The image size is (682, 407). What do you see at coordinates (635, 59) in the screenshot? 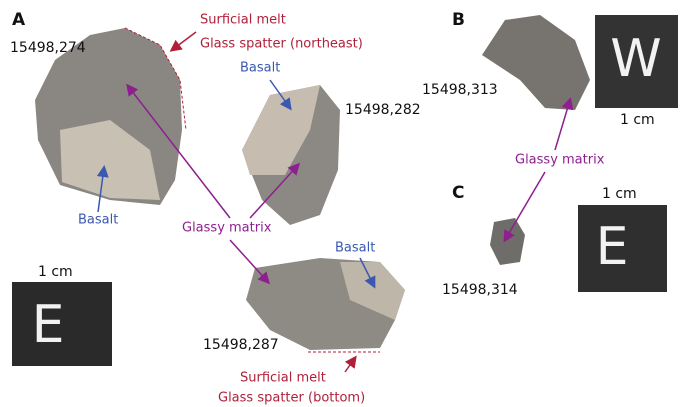
I see `cube-letter: W` at bounding box center [635, 59].